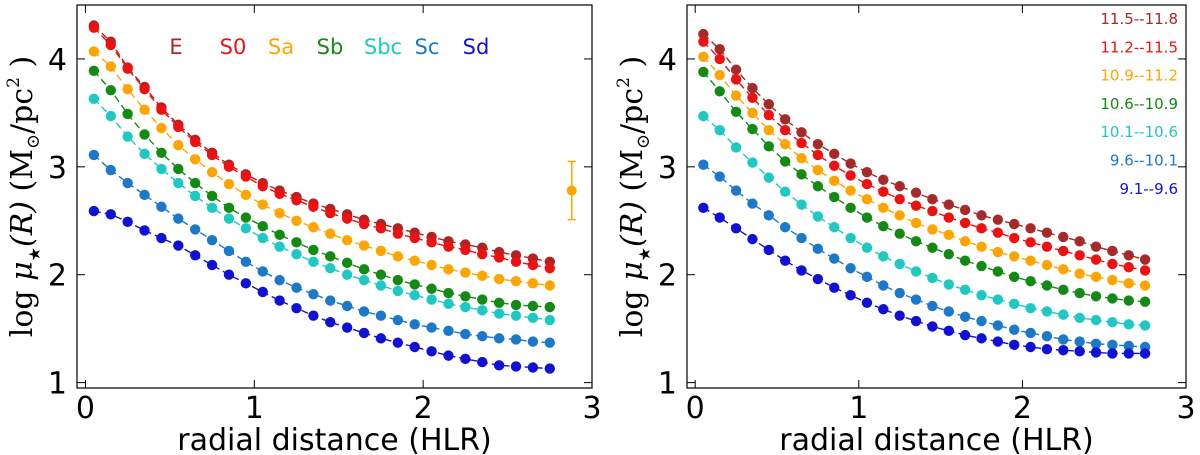 The width and height of the screenshot is (1200, 455). Describe the element at coordinates (57, 60) in the screenshot. I see `y-tick-label: 4` at that location.